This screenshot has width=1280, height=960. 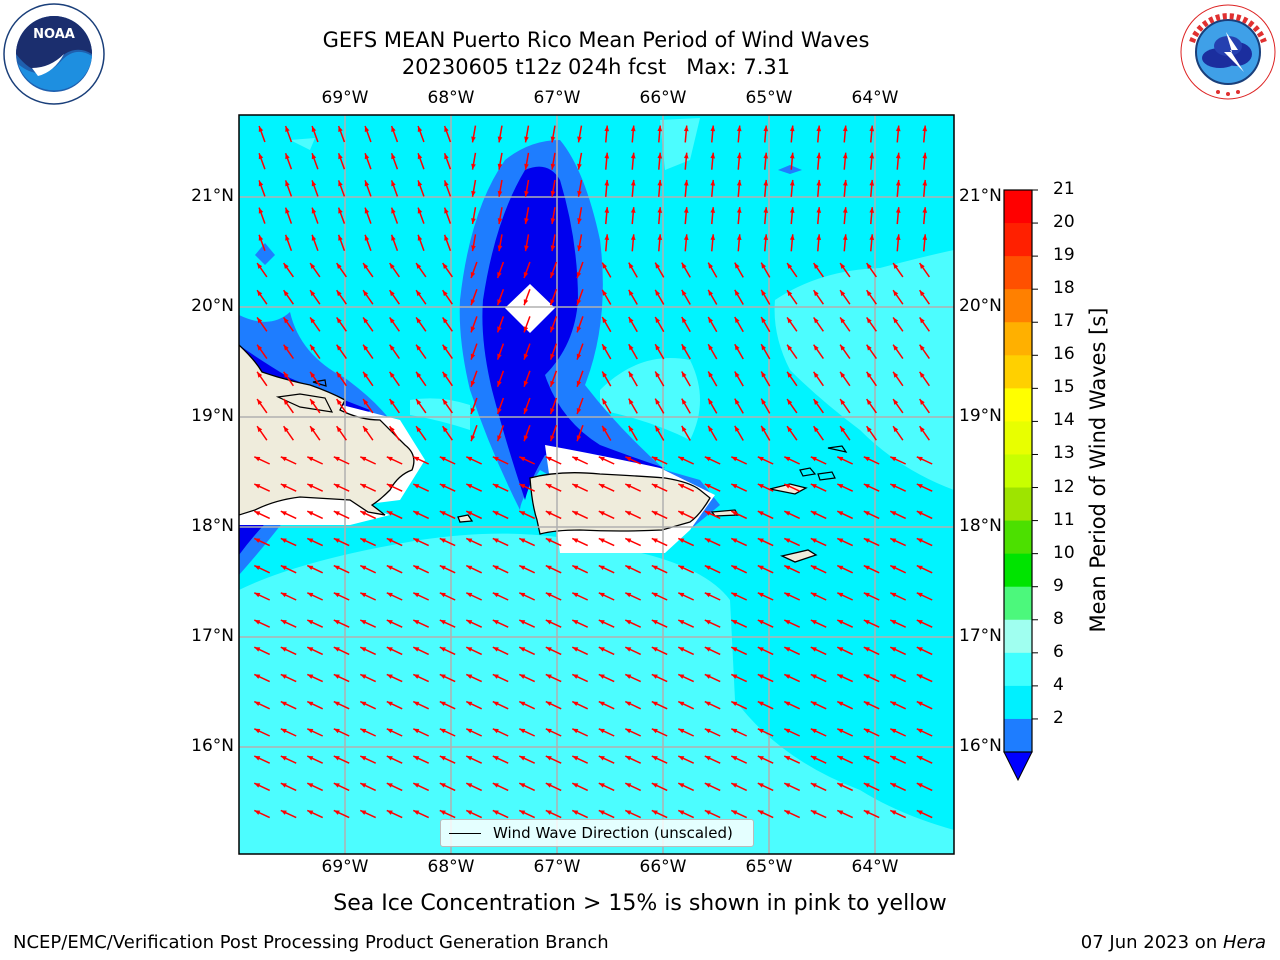 What do you see at coordinates (980, 196) in the screenshot?
I see `lat-label-right: 21°N` at bounding box center [980, 196].